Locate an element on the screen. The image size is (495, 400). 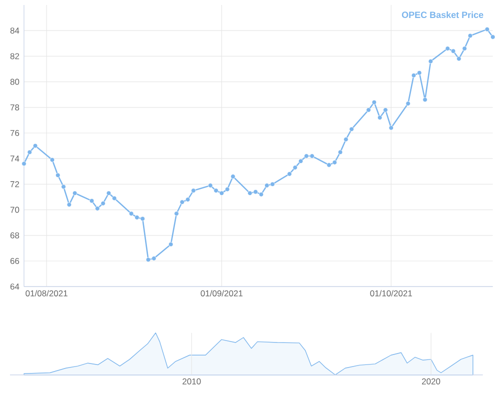
y-tick-label: 82 is located at coordinates (15, 56).